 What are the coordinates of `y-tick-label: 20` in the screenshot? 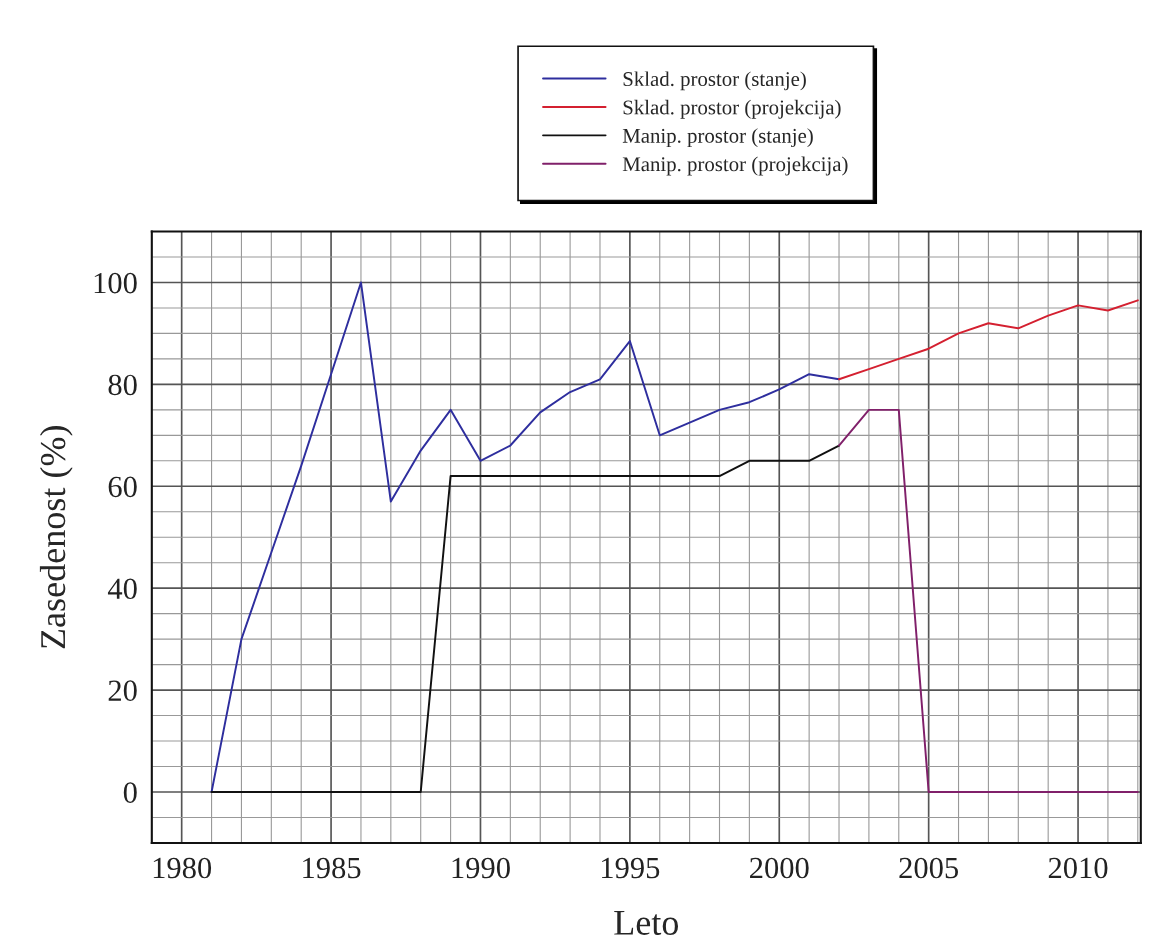 It's located at (122, 690).